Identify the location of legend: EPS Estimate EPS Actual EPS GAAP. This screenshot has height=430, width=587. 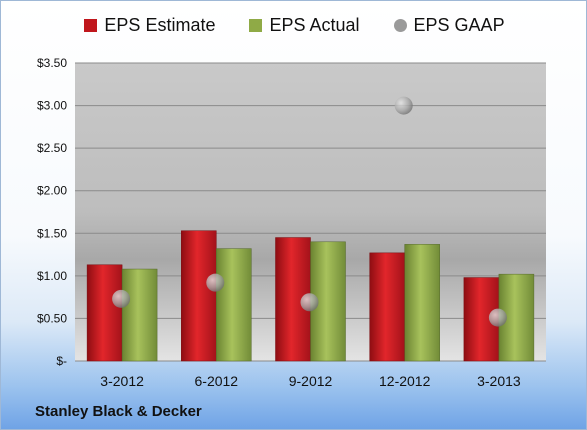
(293, 25).